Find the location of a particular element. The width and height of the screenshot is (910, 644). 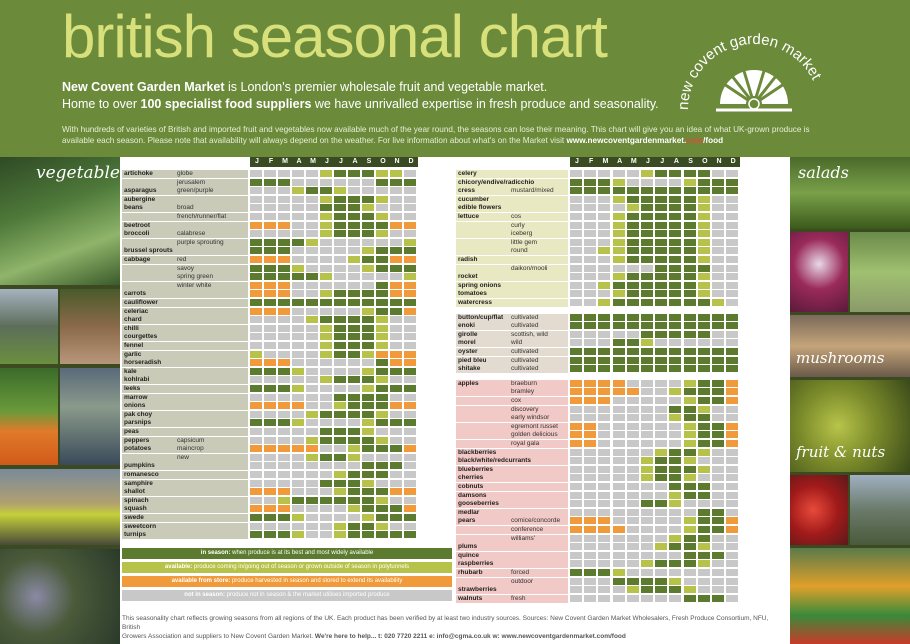

right-photo-panel: salads mushrooms fruit & nuts is located at coordinates (850, 400).